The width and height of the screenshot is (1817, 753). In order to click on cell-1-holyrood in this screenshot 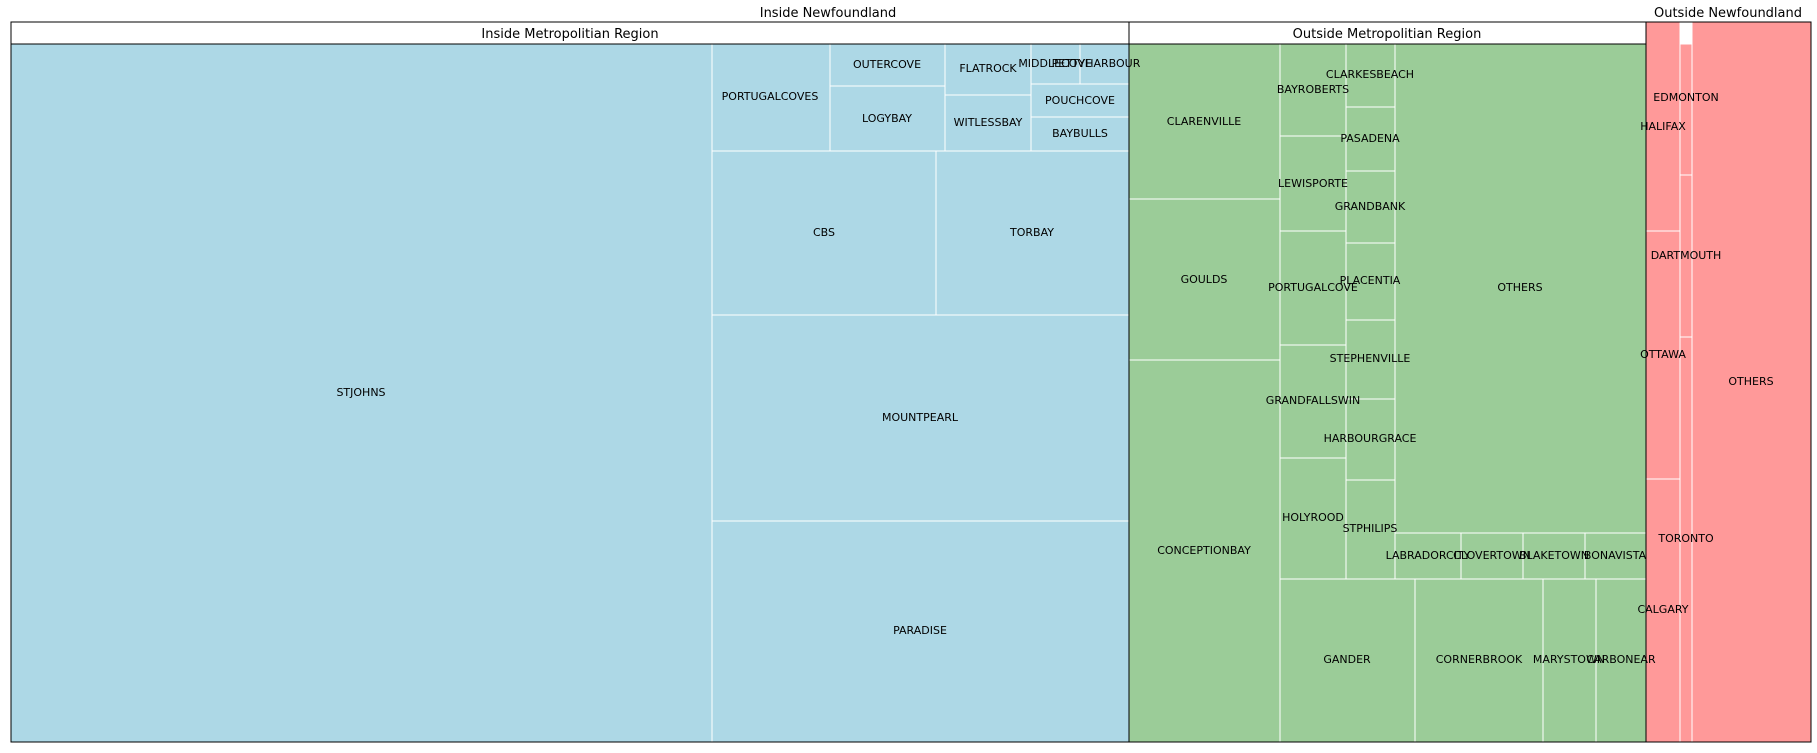, I will do `click(1313, 518)`.